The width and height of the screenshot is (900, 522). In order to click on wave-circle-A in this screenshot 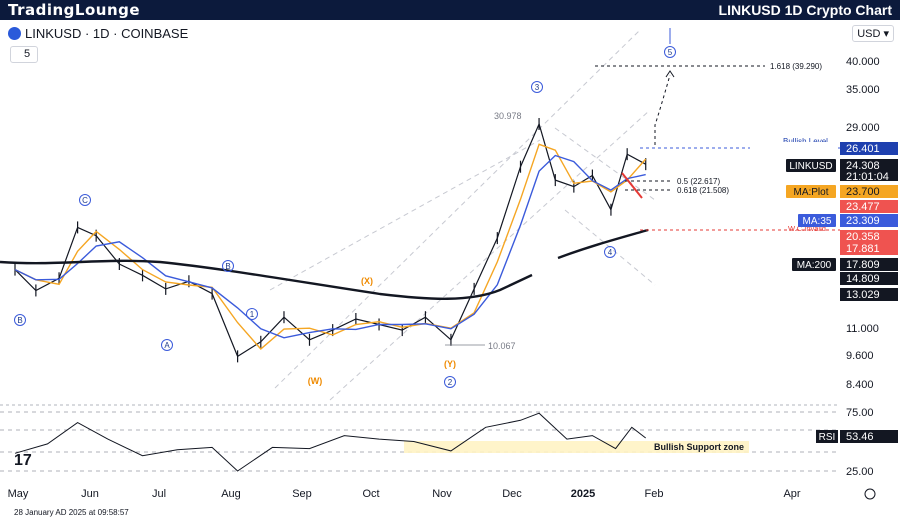, I will do `click(167, 345)`.